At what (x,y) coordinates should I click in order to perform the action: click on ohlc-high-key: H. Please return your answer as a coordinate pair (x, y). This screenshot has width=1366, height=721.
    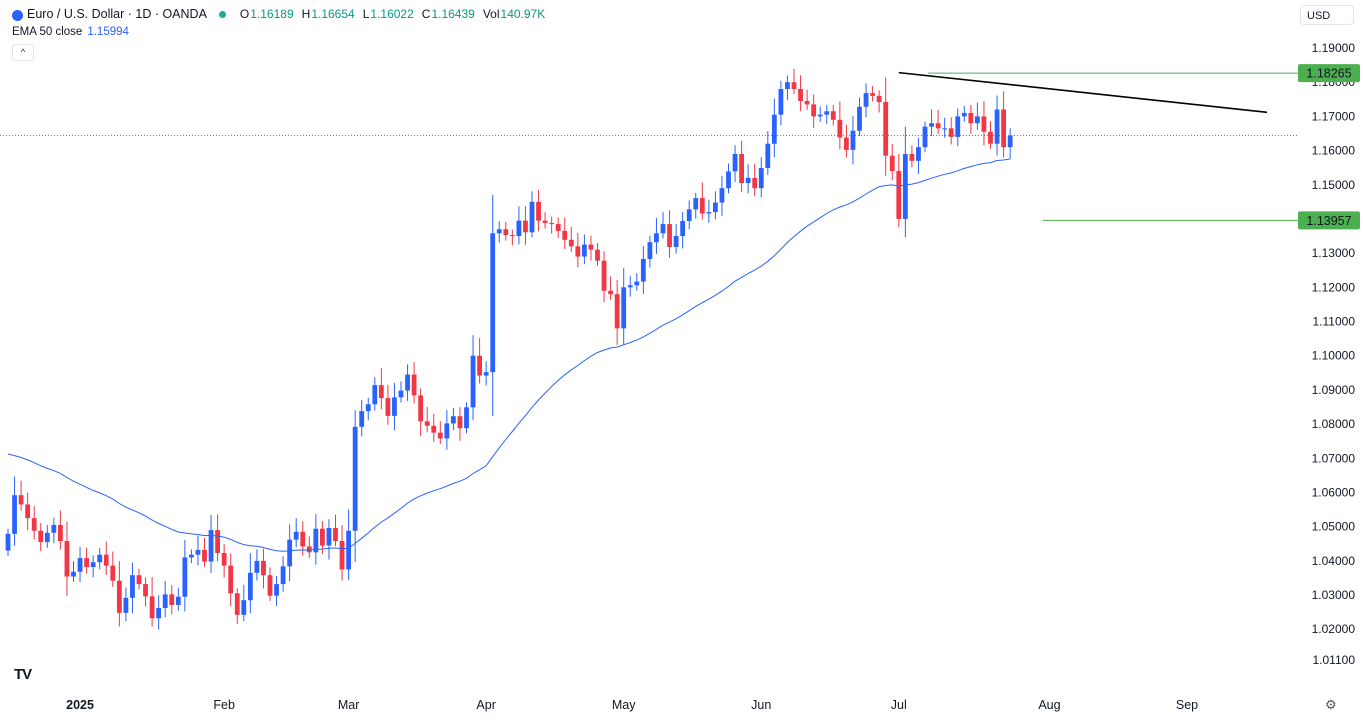
    Looking at the image, I should click on (306, 14).